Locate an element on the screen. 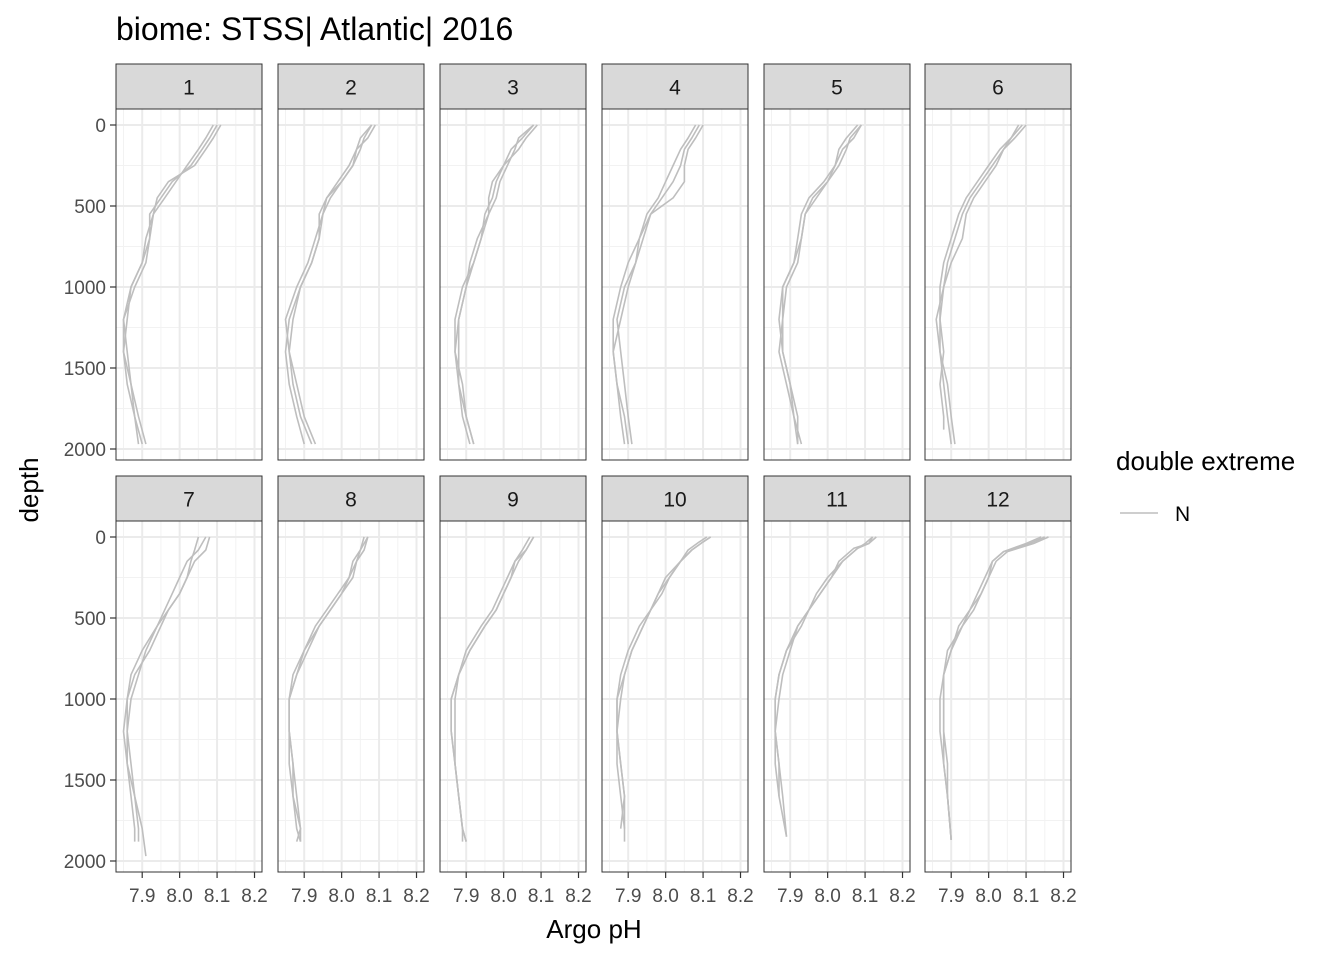  x-axis-title: Argo pH is located at coordinates (593, 929).